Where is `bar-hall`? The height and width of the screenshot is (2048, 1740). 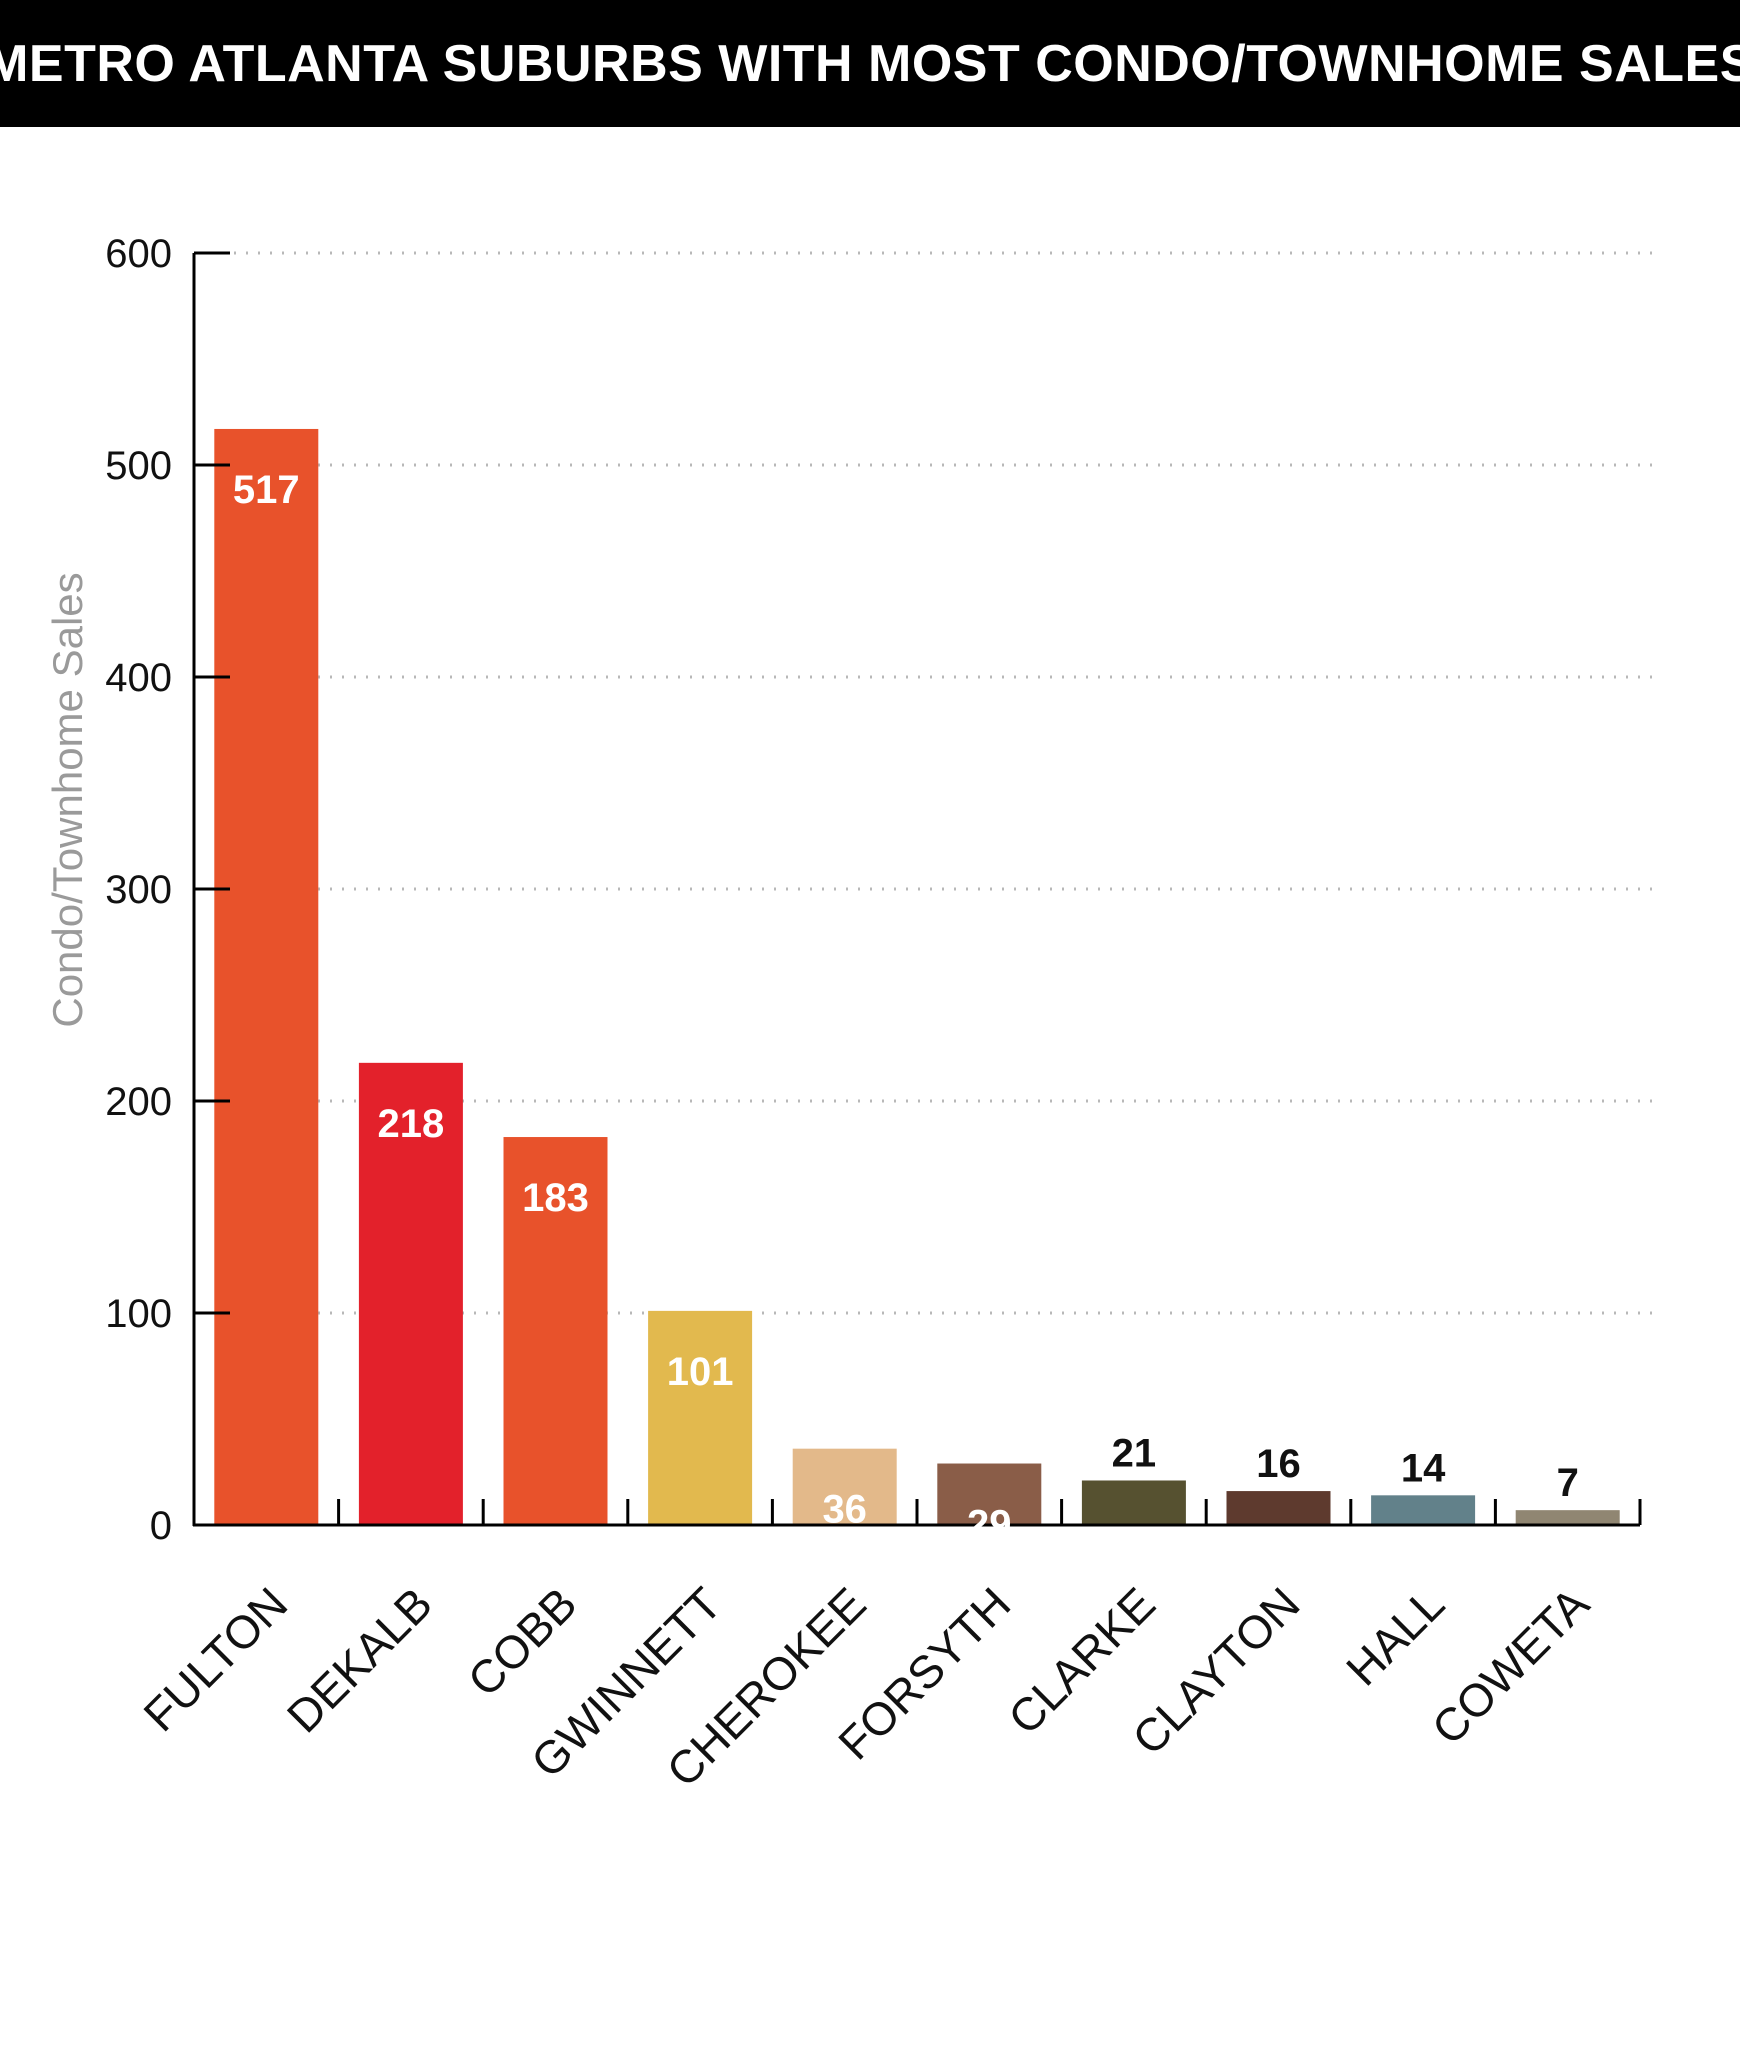 bar-hall is located at coordinates (1423, 1510).